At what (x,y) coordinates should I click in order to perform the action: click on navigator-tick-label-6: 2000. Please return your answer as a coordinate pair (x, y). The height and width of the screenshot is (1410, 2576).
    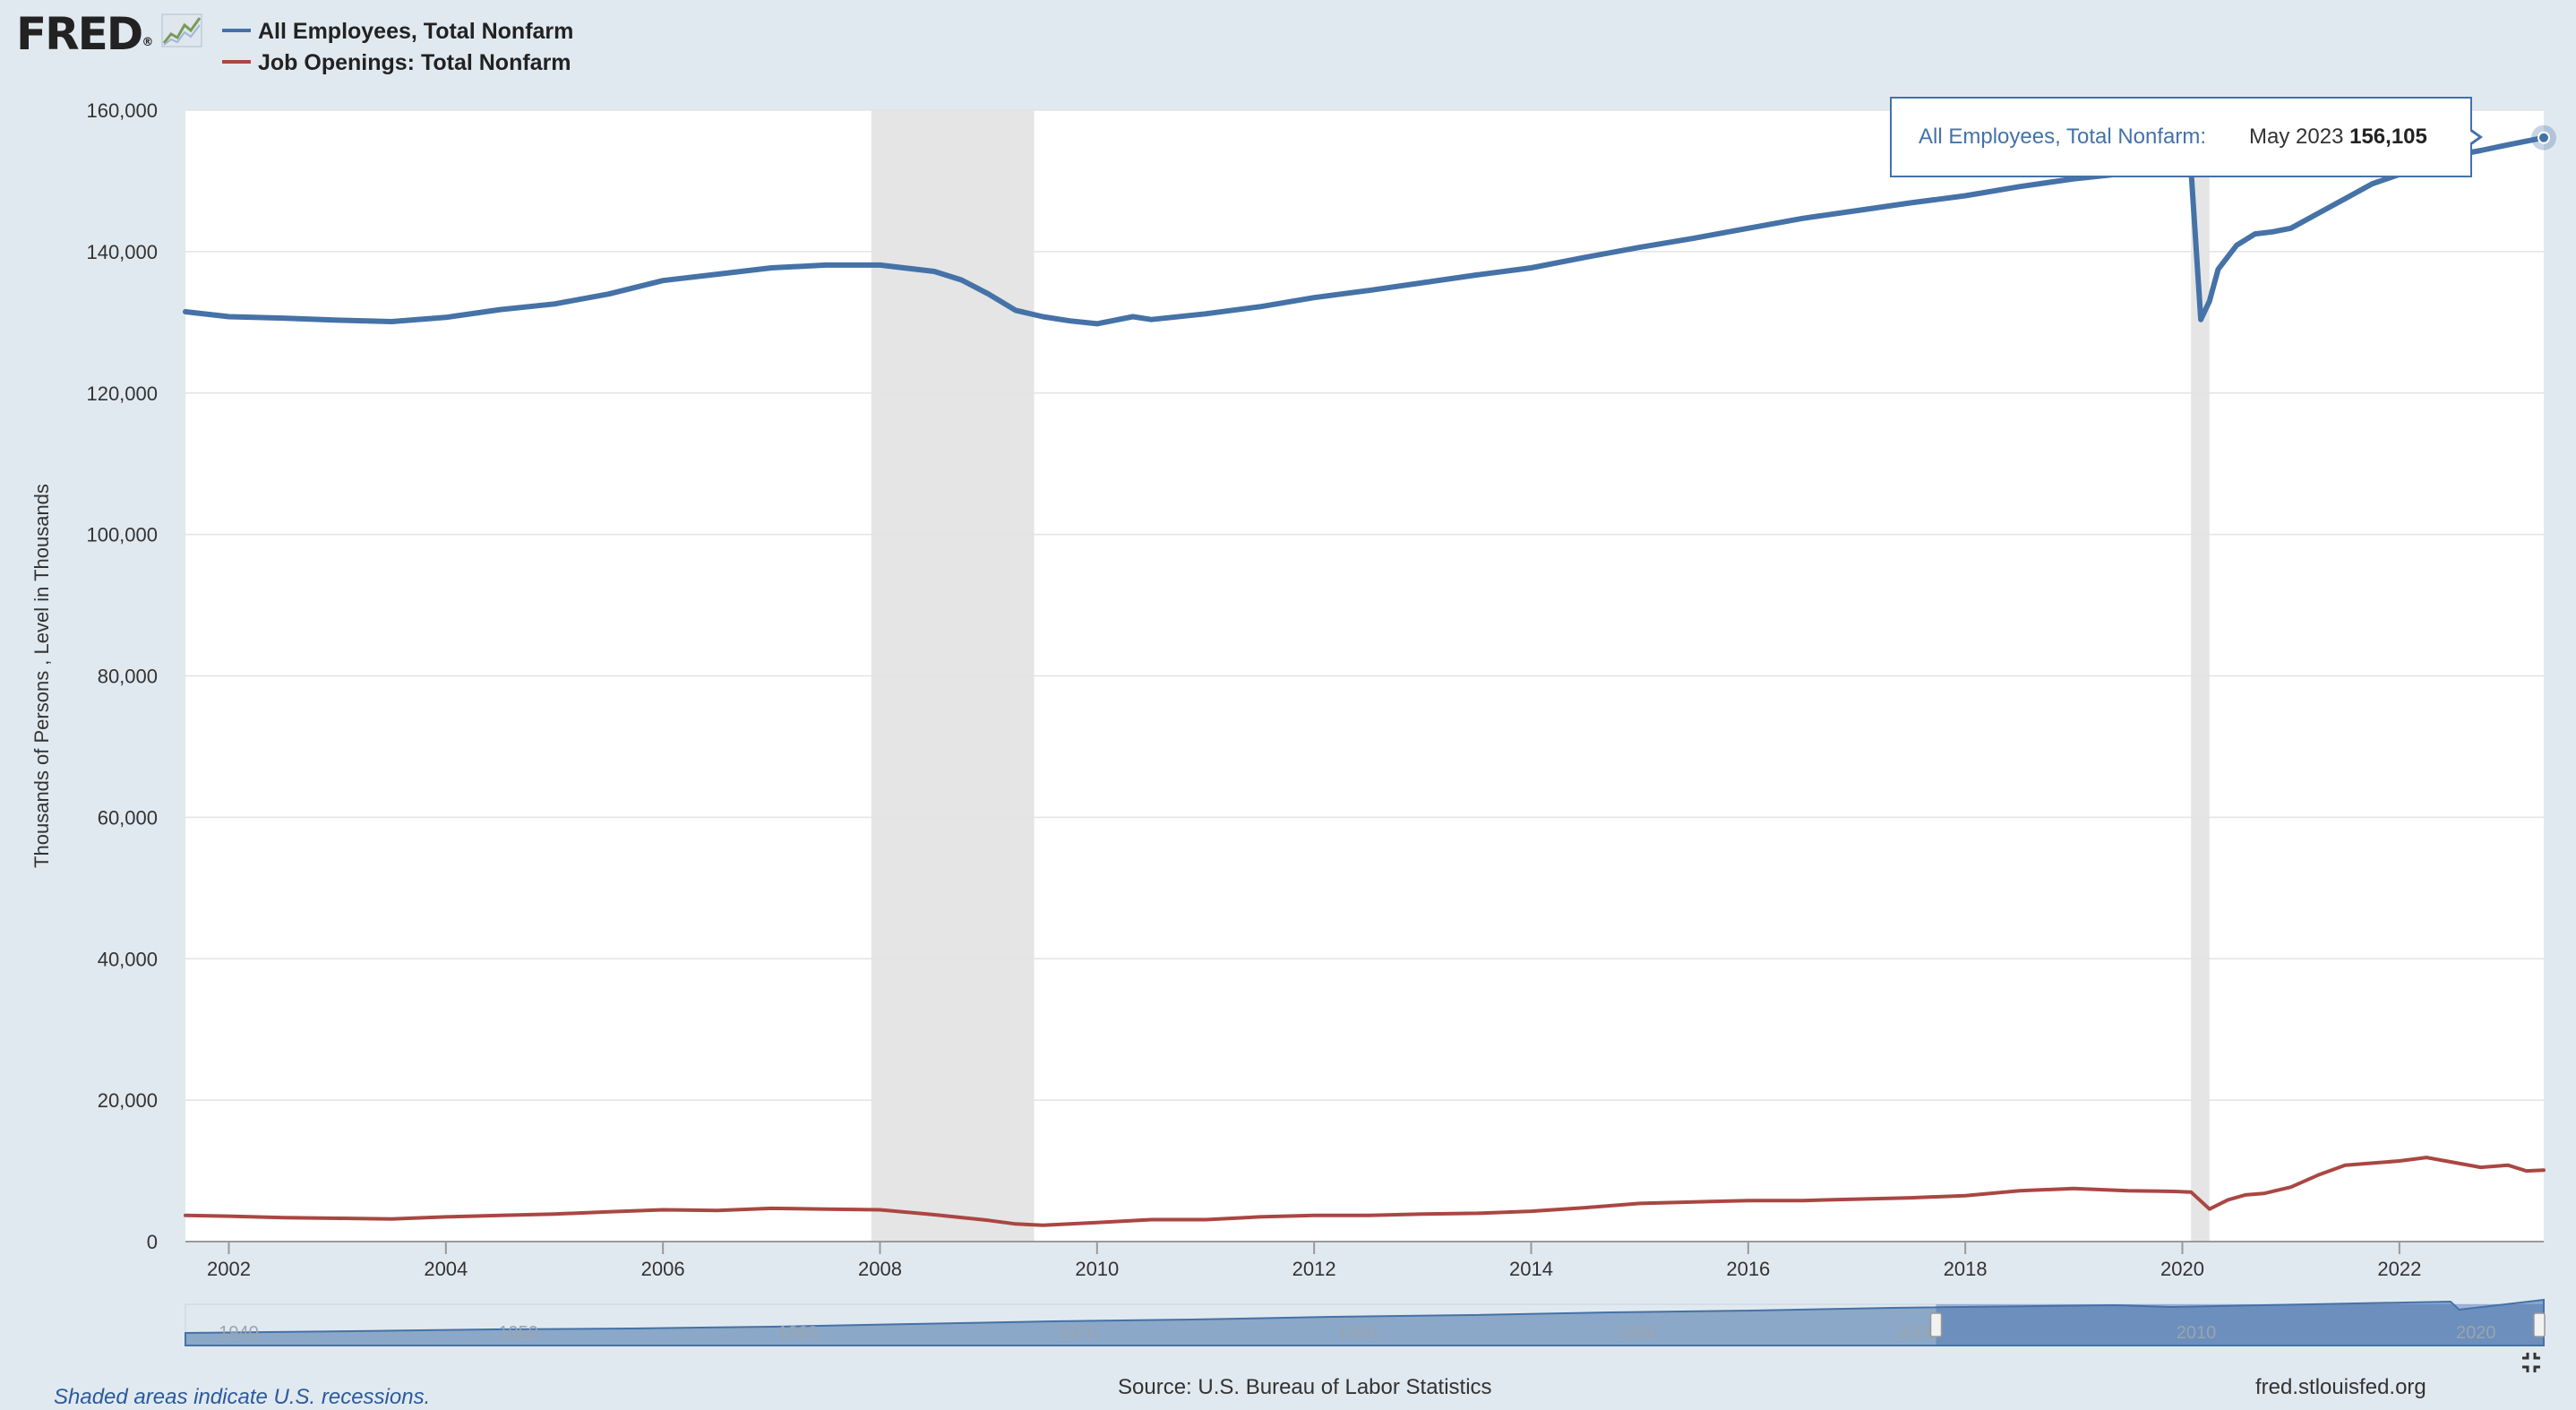
    Looking at the image, I should click on (1917, 1333).